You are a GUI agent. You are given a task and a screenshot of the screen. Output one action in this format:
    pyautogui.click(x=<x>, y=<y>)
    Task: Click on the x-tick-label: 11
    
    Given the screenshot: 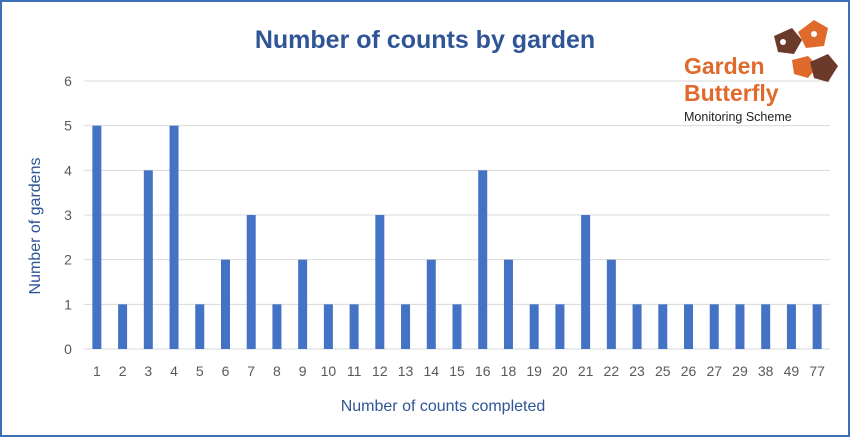 What is the action you would take?
    pyautogui.click(x=354, y=371)
    